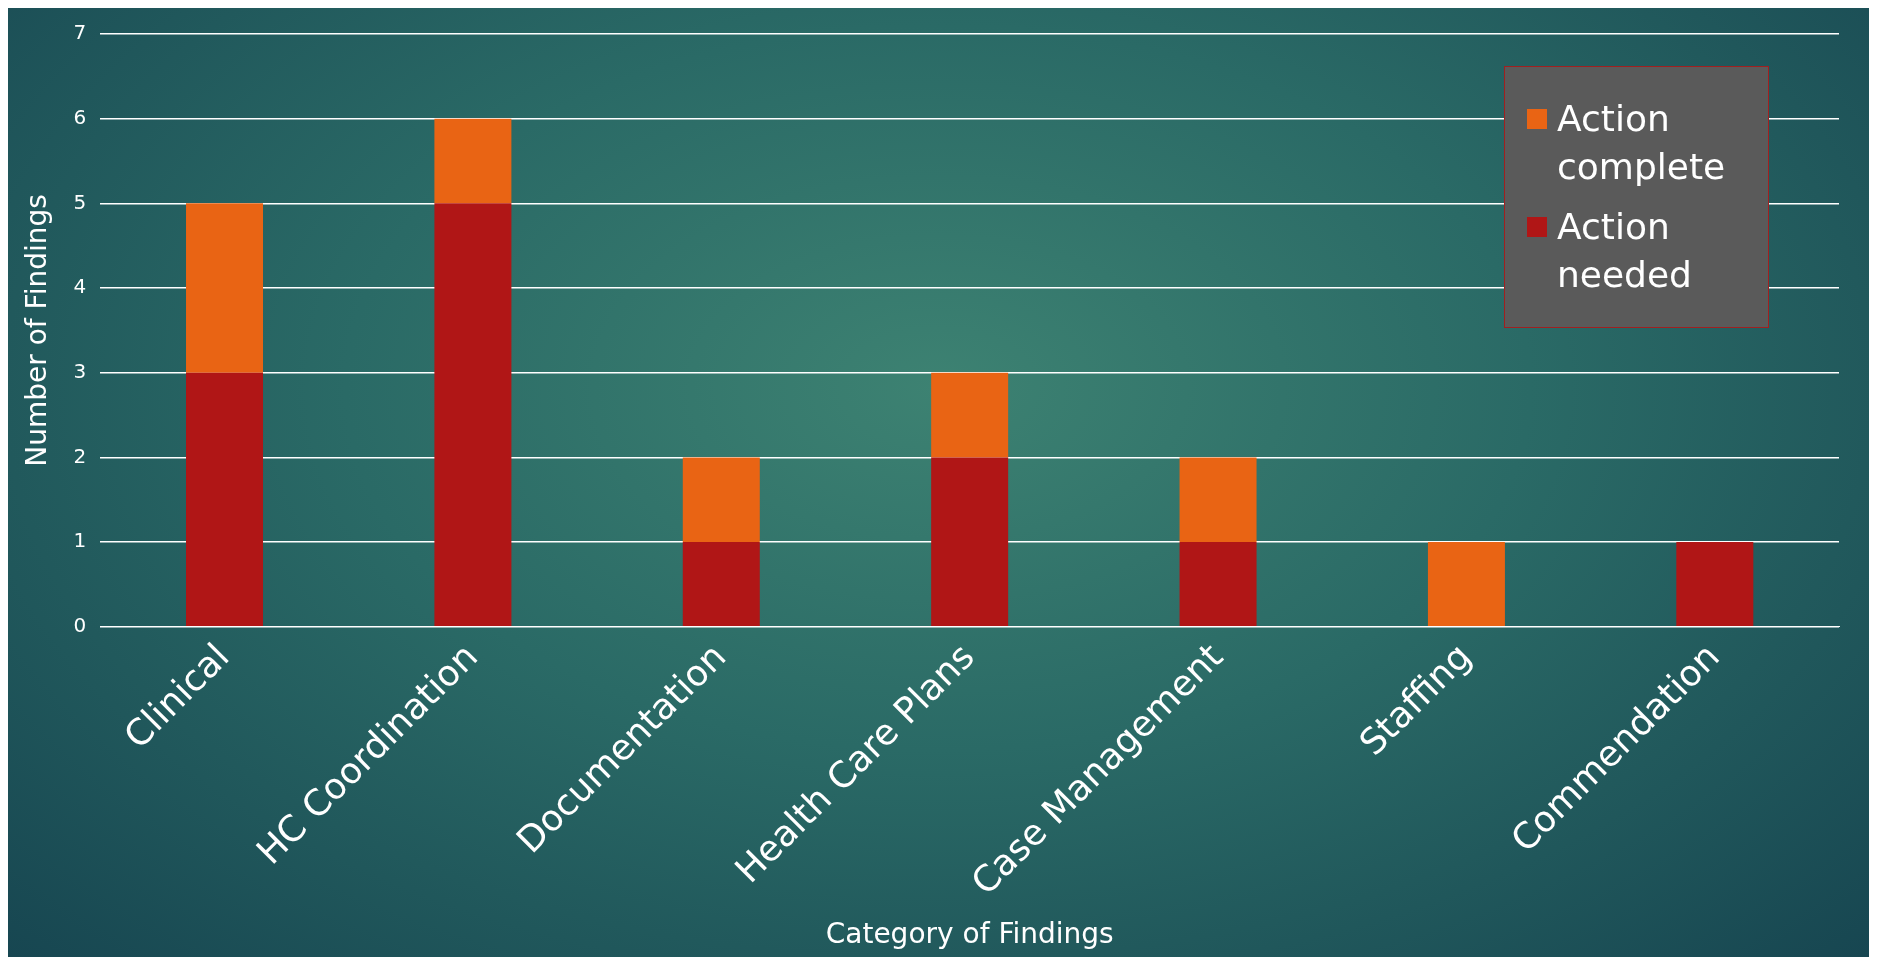 The height and width of the screenshot is (965, 1877). What do you see at coordinates (80, 370) in the screenshot?
I see `y-tick-label: 3` at bounding box center [80, 370].